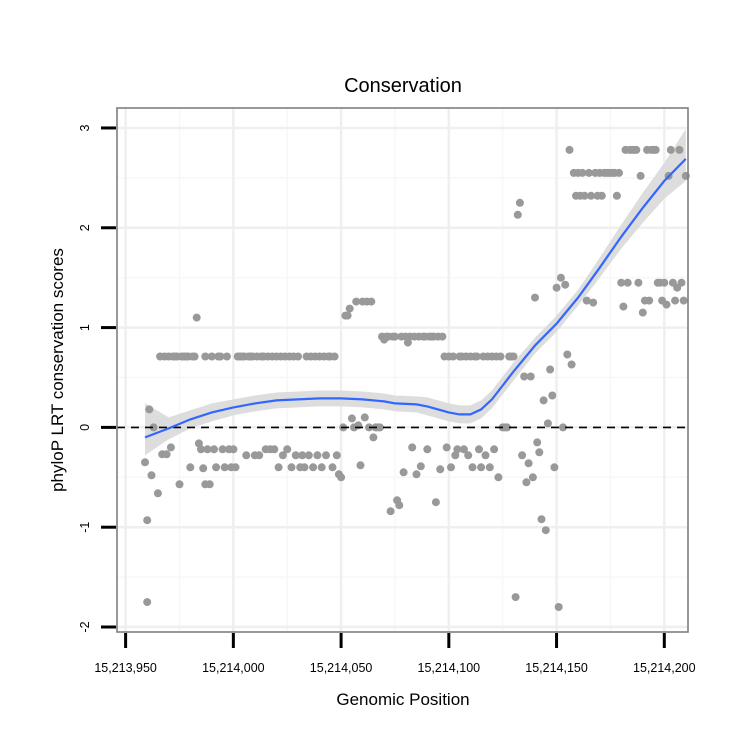 This screenshot has width=750, height=750. Describe the element at coordinates (97, 378) in the screenshot. I see `y-axis-ticks: -2 -1 0 1 2 3` at that location.